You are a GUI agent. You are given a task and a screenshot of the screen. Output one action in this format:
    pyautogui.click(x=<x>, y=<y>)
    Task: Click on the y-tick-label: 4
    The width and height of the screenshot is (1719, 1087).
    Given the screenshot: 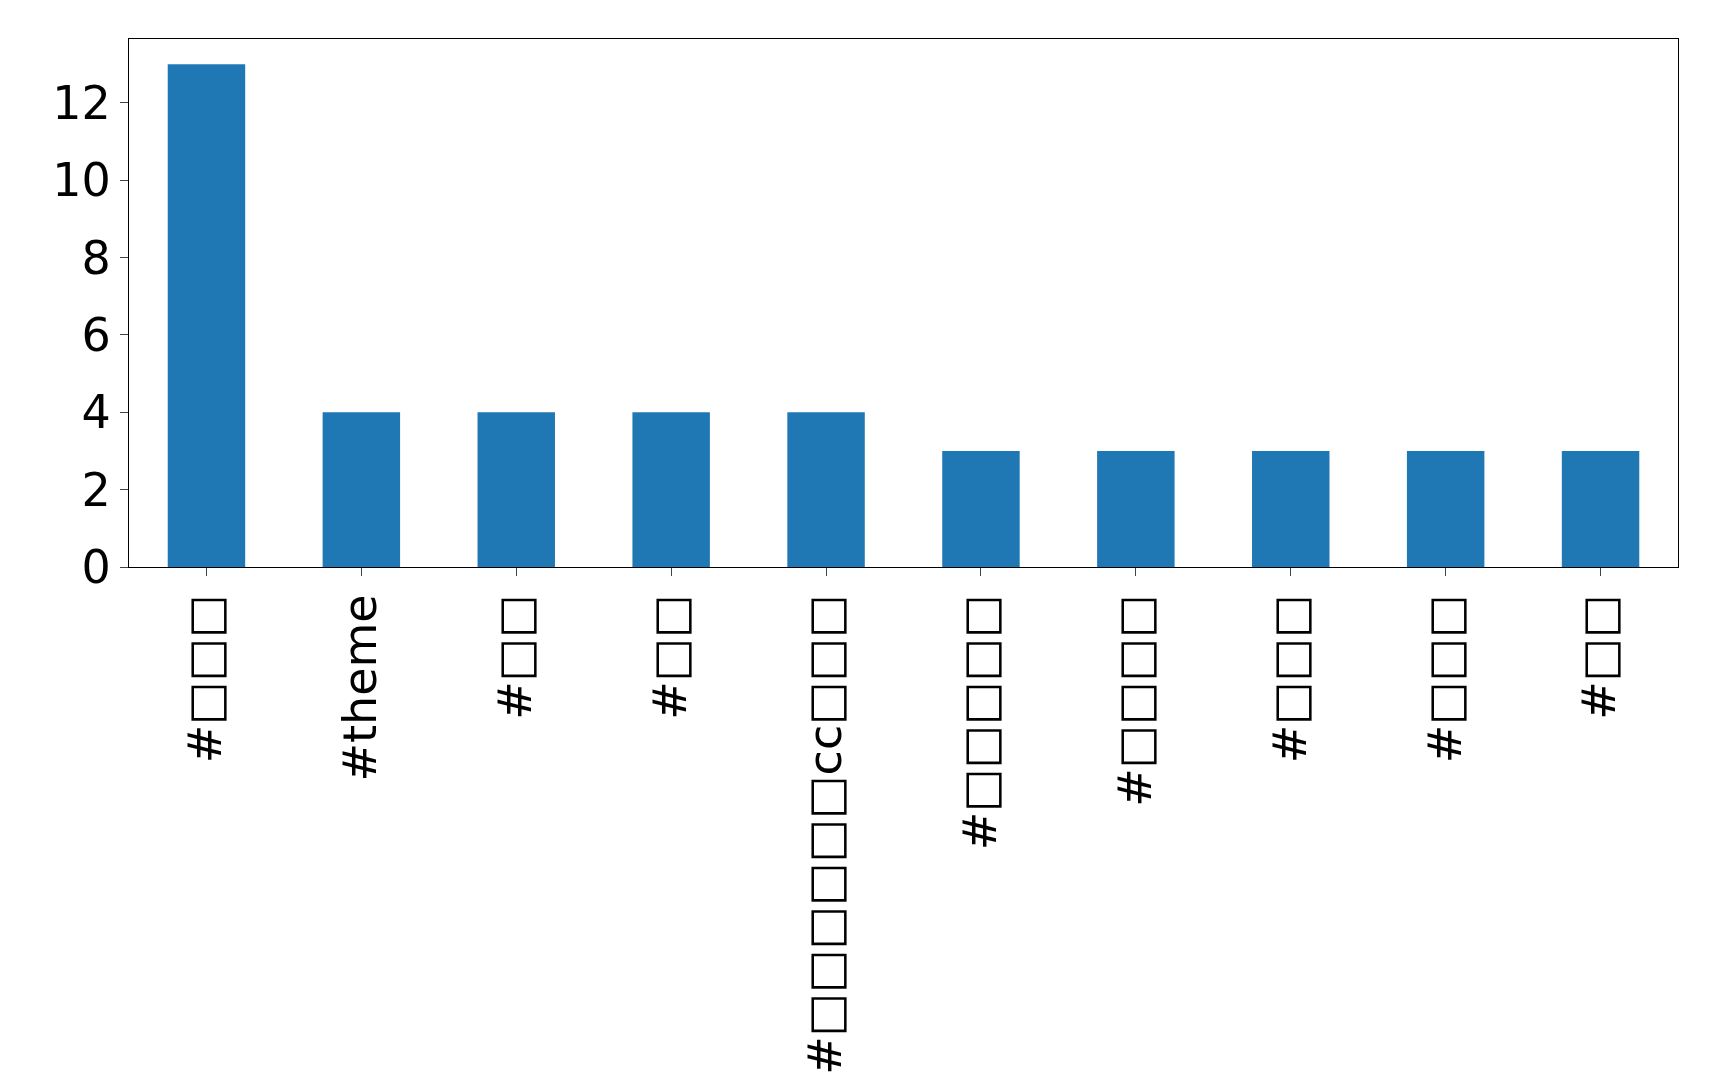 What is the action you would take?
    pyautogui.click(x=96, y=412)
    